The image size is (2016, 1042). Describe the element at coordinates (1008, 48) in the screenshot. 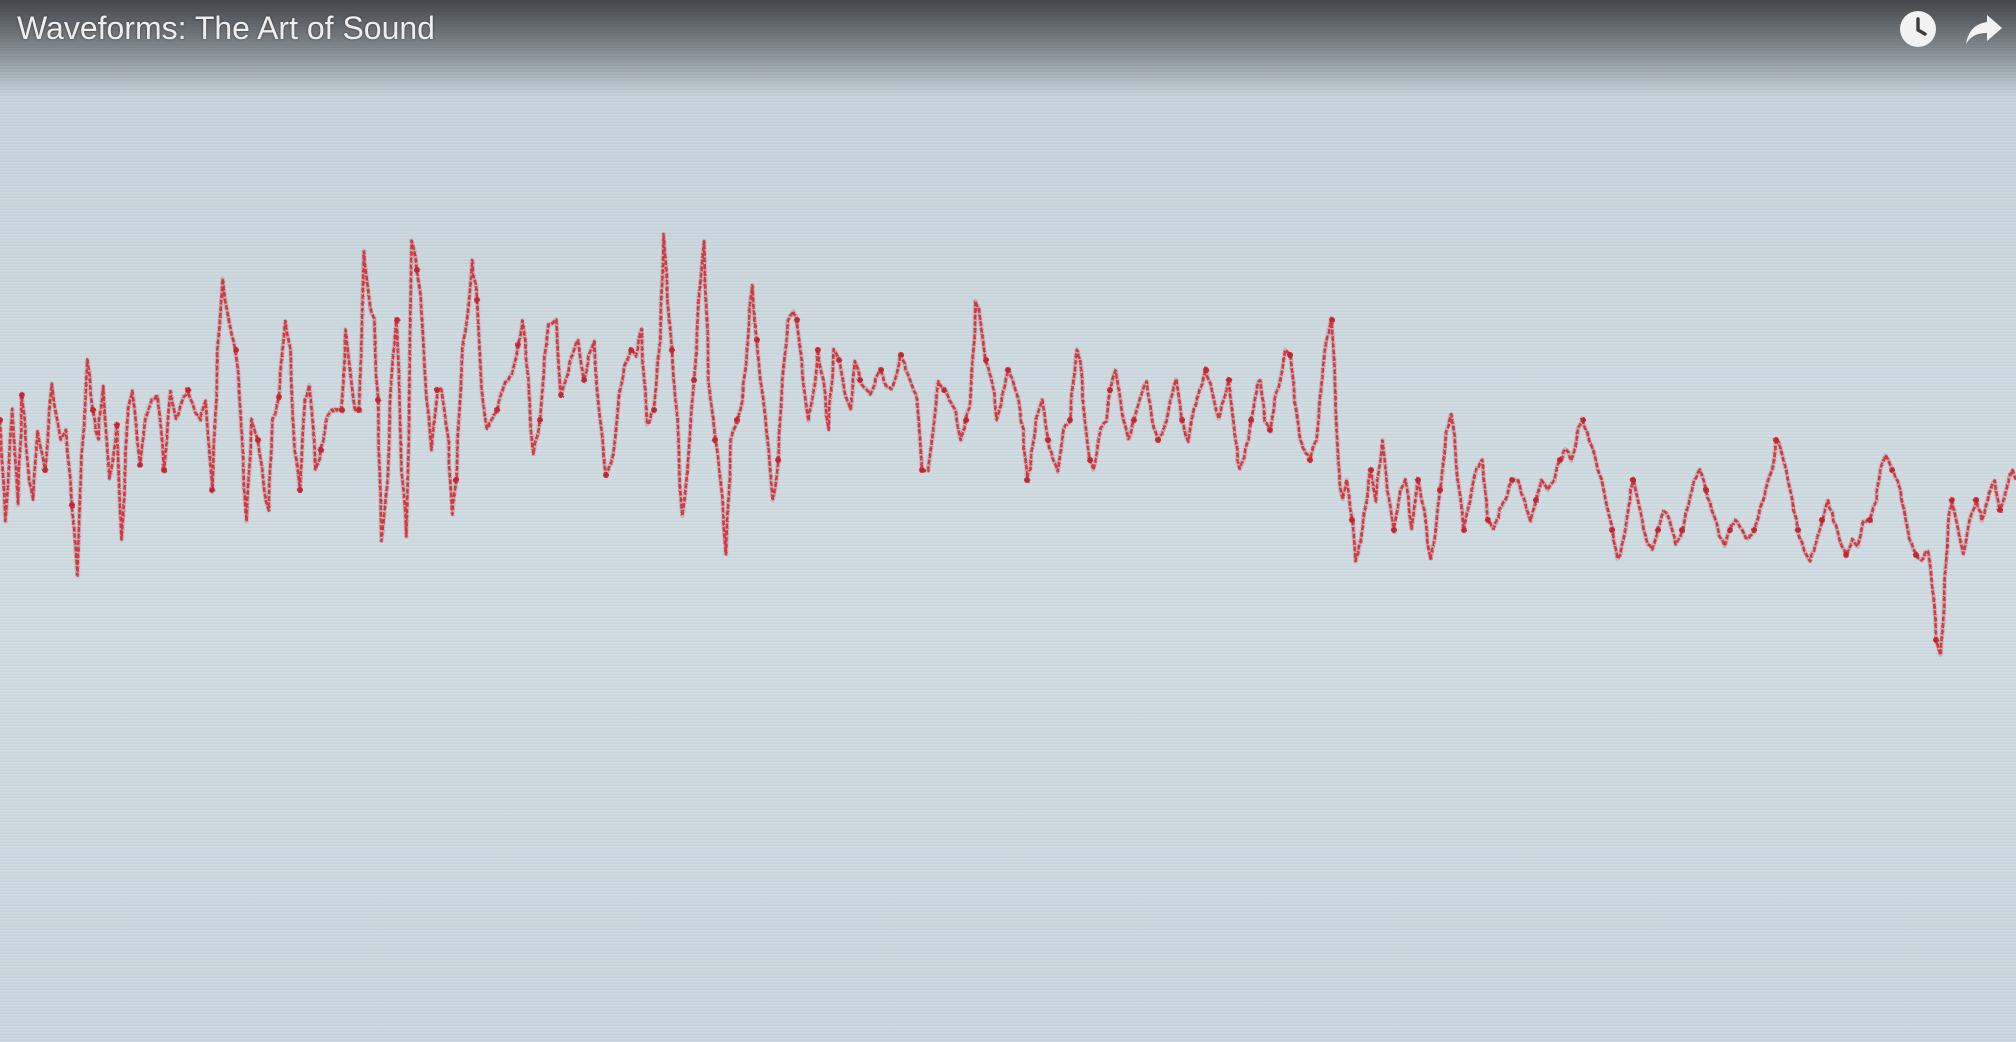

I see `top-overlay-bar: Waveforms: The Art of Sound` at that location.